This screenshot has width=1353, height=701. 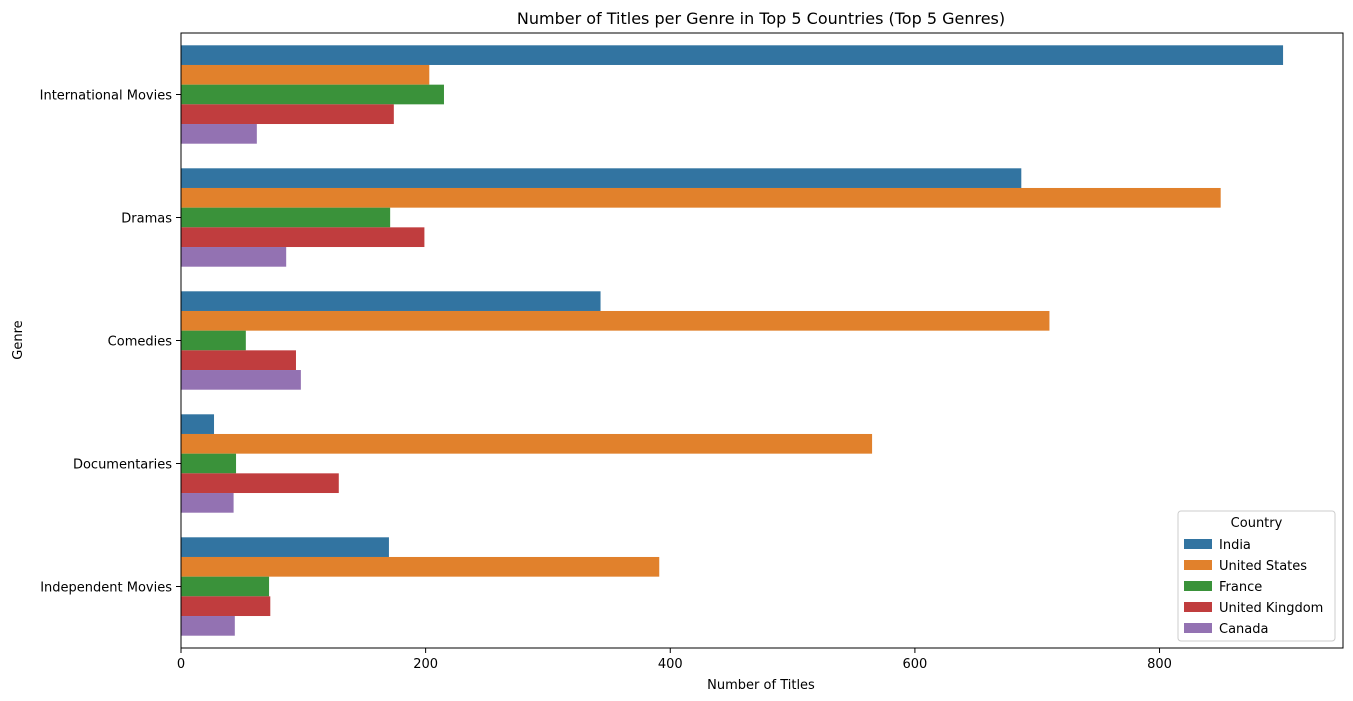 I want to click on legend-swatch-united-kingdom, so click(x=1198, y=607).